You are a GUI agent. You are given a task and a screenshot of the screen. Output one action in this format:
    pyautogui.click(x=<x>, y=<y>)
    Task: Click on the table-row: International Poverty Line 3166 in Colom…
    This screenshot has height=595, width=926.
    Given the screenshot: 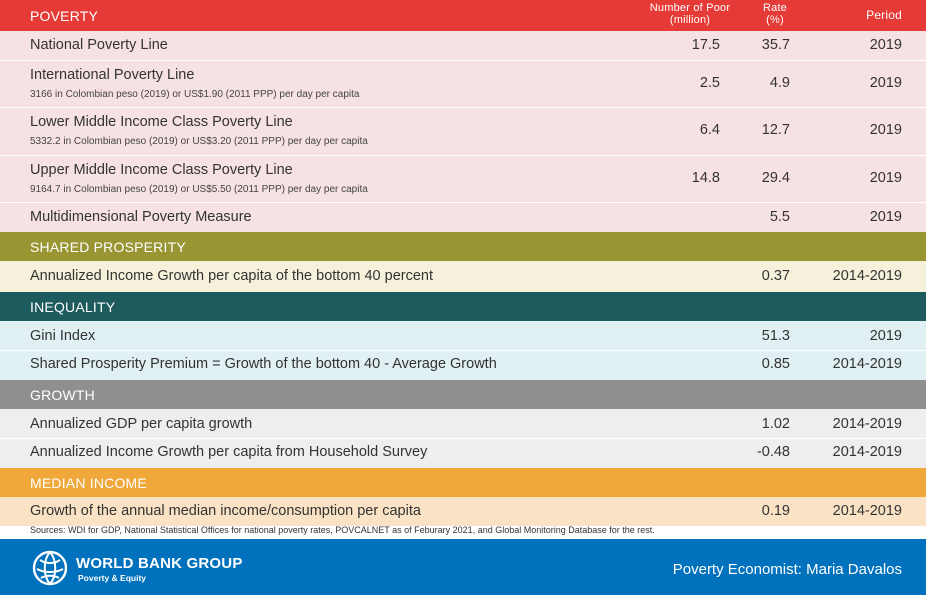 What is the action you would take?
    pyautogui.click(x=463, y=84)
    